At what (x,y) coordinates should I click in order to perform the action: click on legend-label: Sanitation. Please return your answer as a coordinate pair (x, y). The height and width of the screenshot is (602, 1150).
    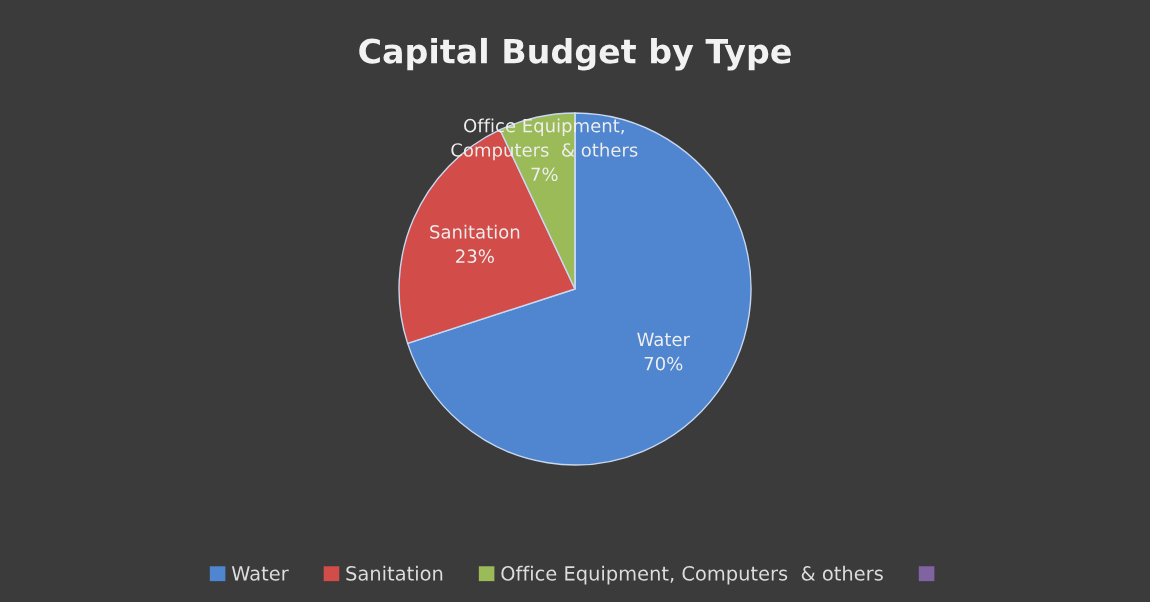
    Looking at the image, I should click on (394, 573).